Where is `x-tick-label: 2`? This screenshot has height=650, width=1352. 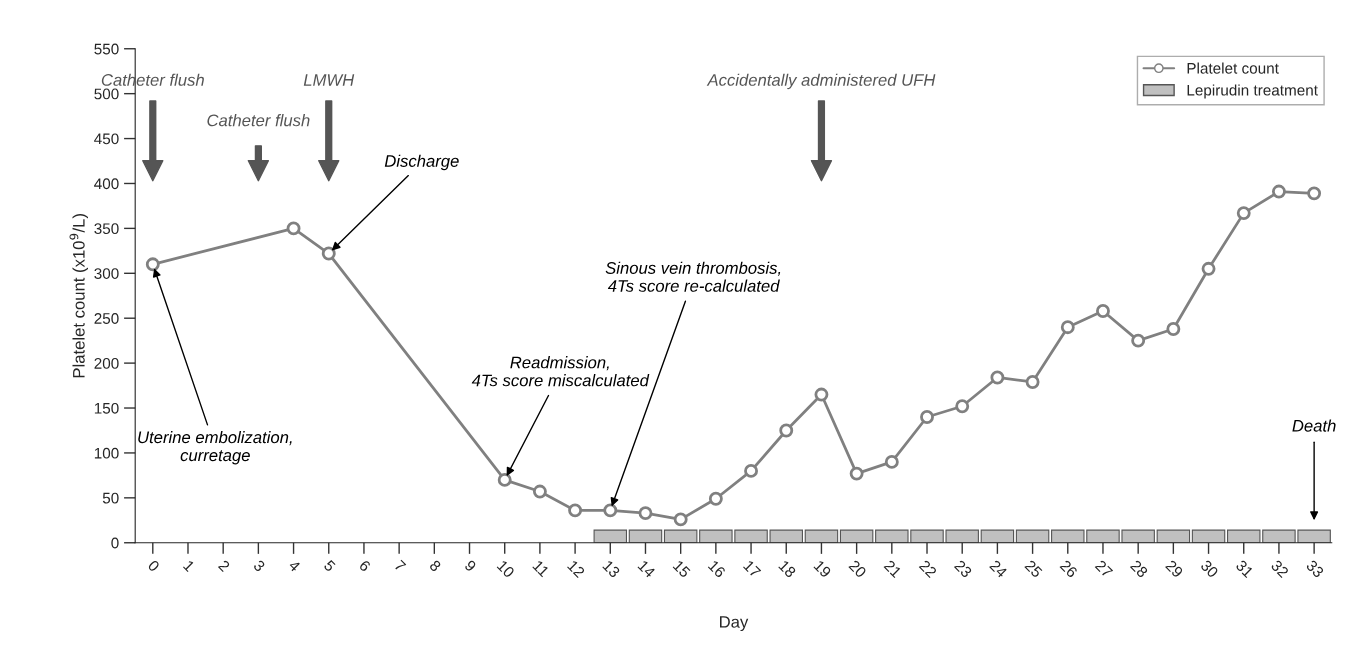 x-tick-label: 2 is located at coordinates (224, 566).